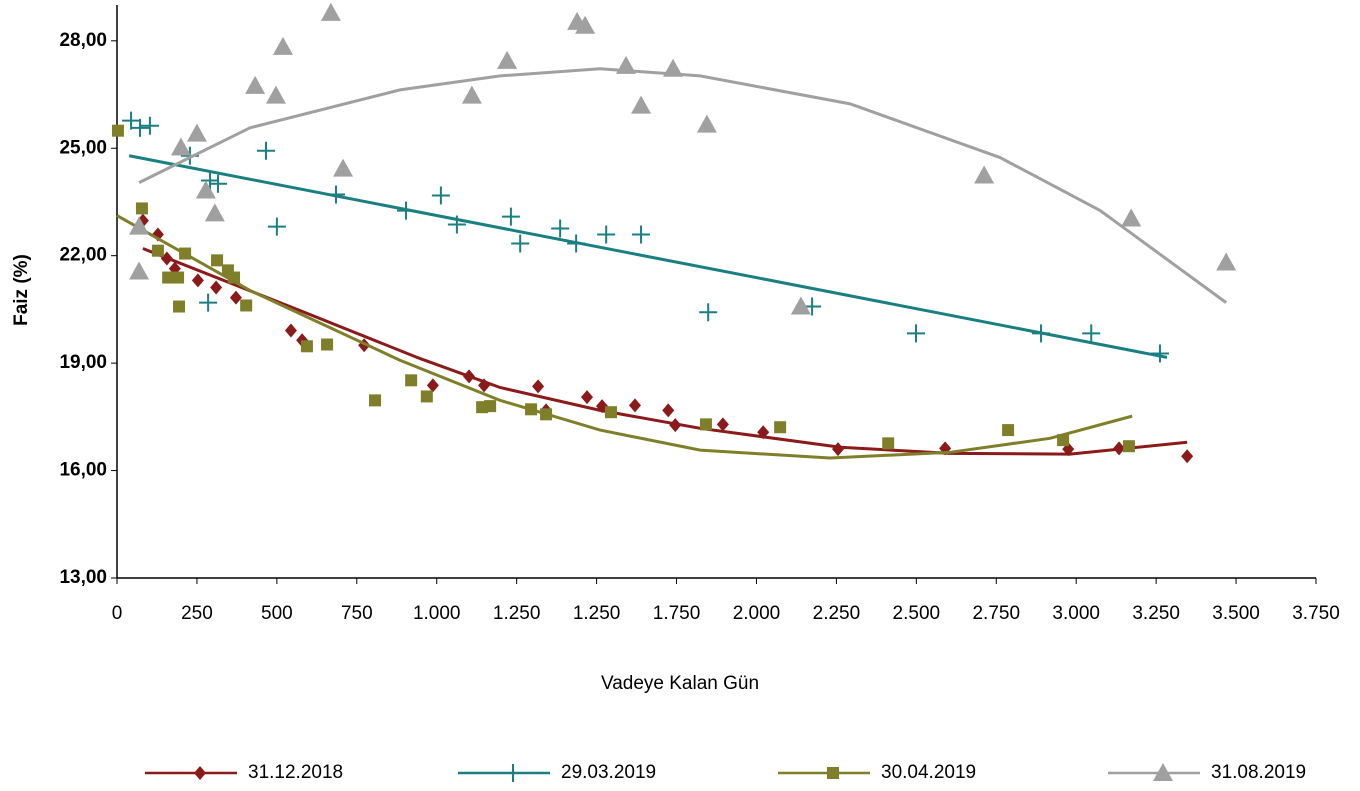 The height and width of the screenshot is (791, 1360). What do you see at coordinates (757, 613) in the screenshot?
I see `x-tick-label: 2.000` at bounding box center [757, 613].